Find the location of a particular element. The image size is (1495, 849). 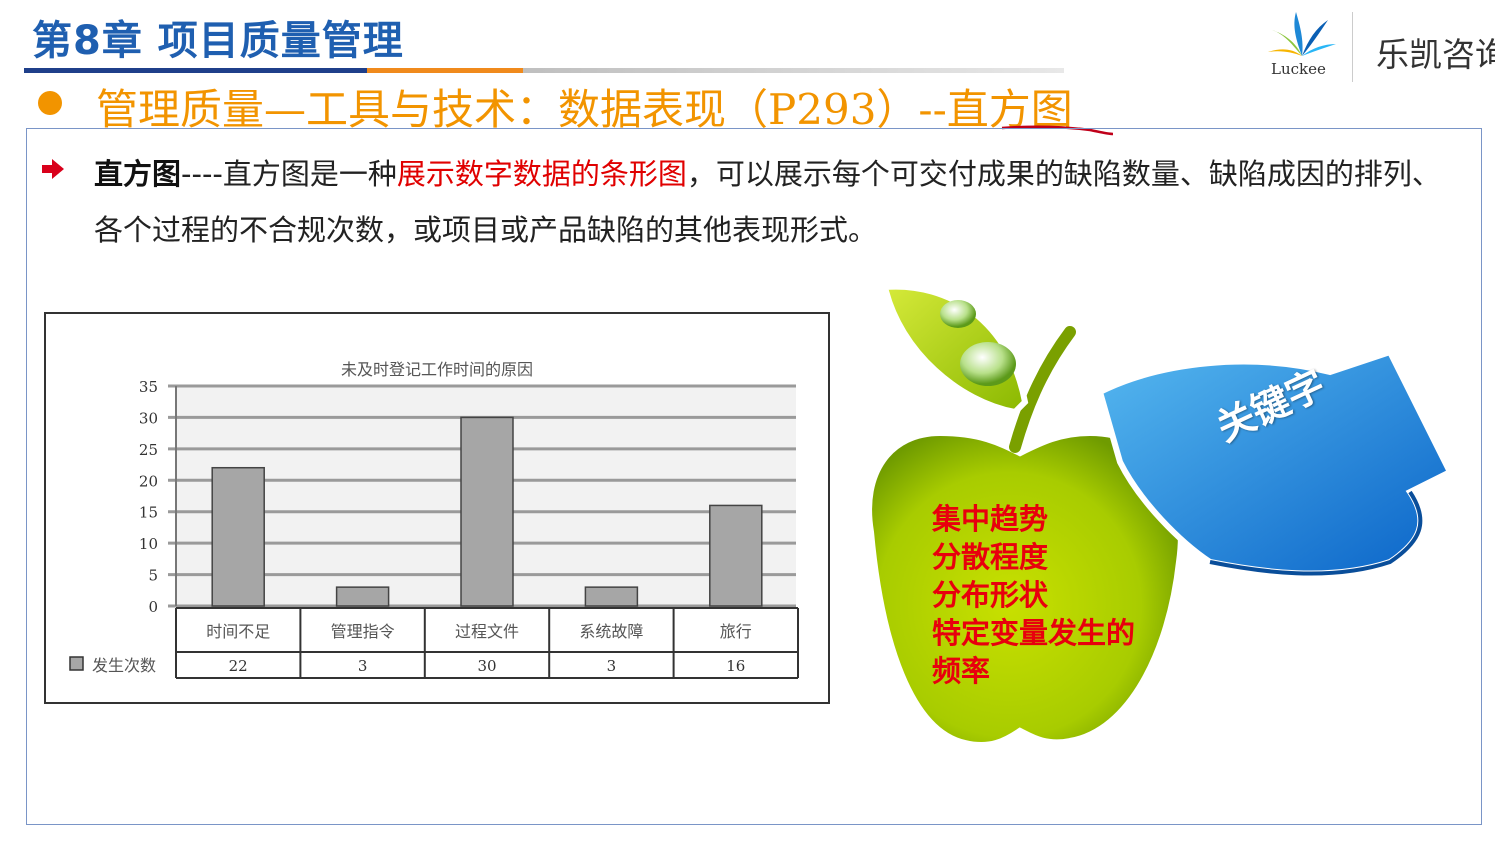

y-tick-label: 20 is located at coordinates (148, 481).